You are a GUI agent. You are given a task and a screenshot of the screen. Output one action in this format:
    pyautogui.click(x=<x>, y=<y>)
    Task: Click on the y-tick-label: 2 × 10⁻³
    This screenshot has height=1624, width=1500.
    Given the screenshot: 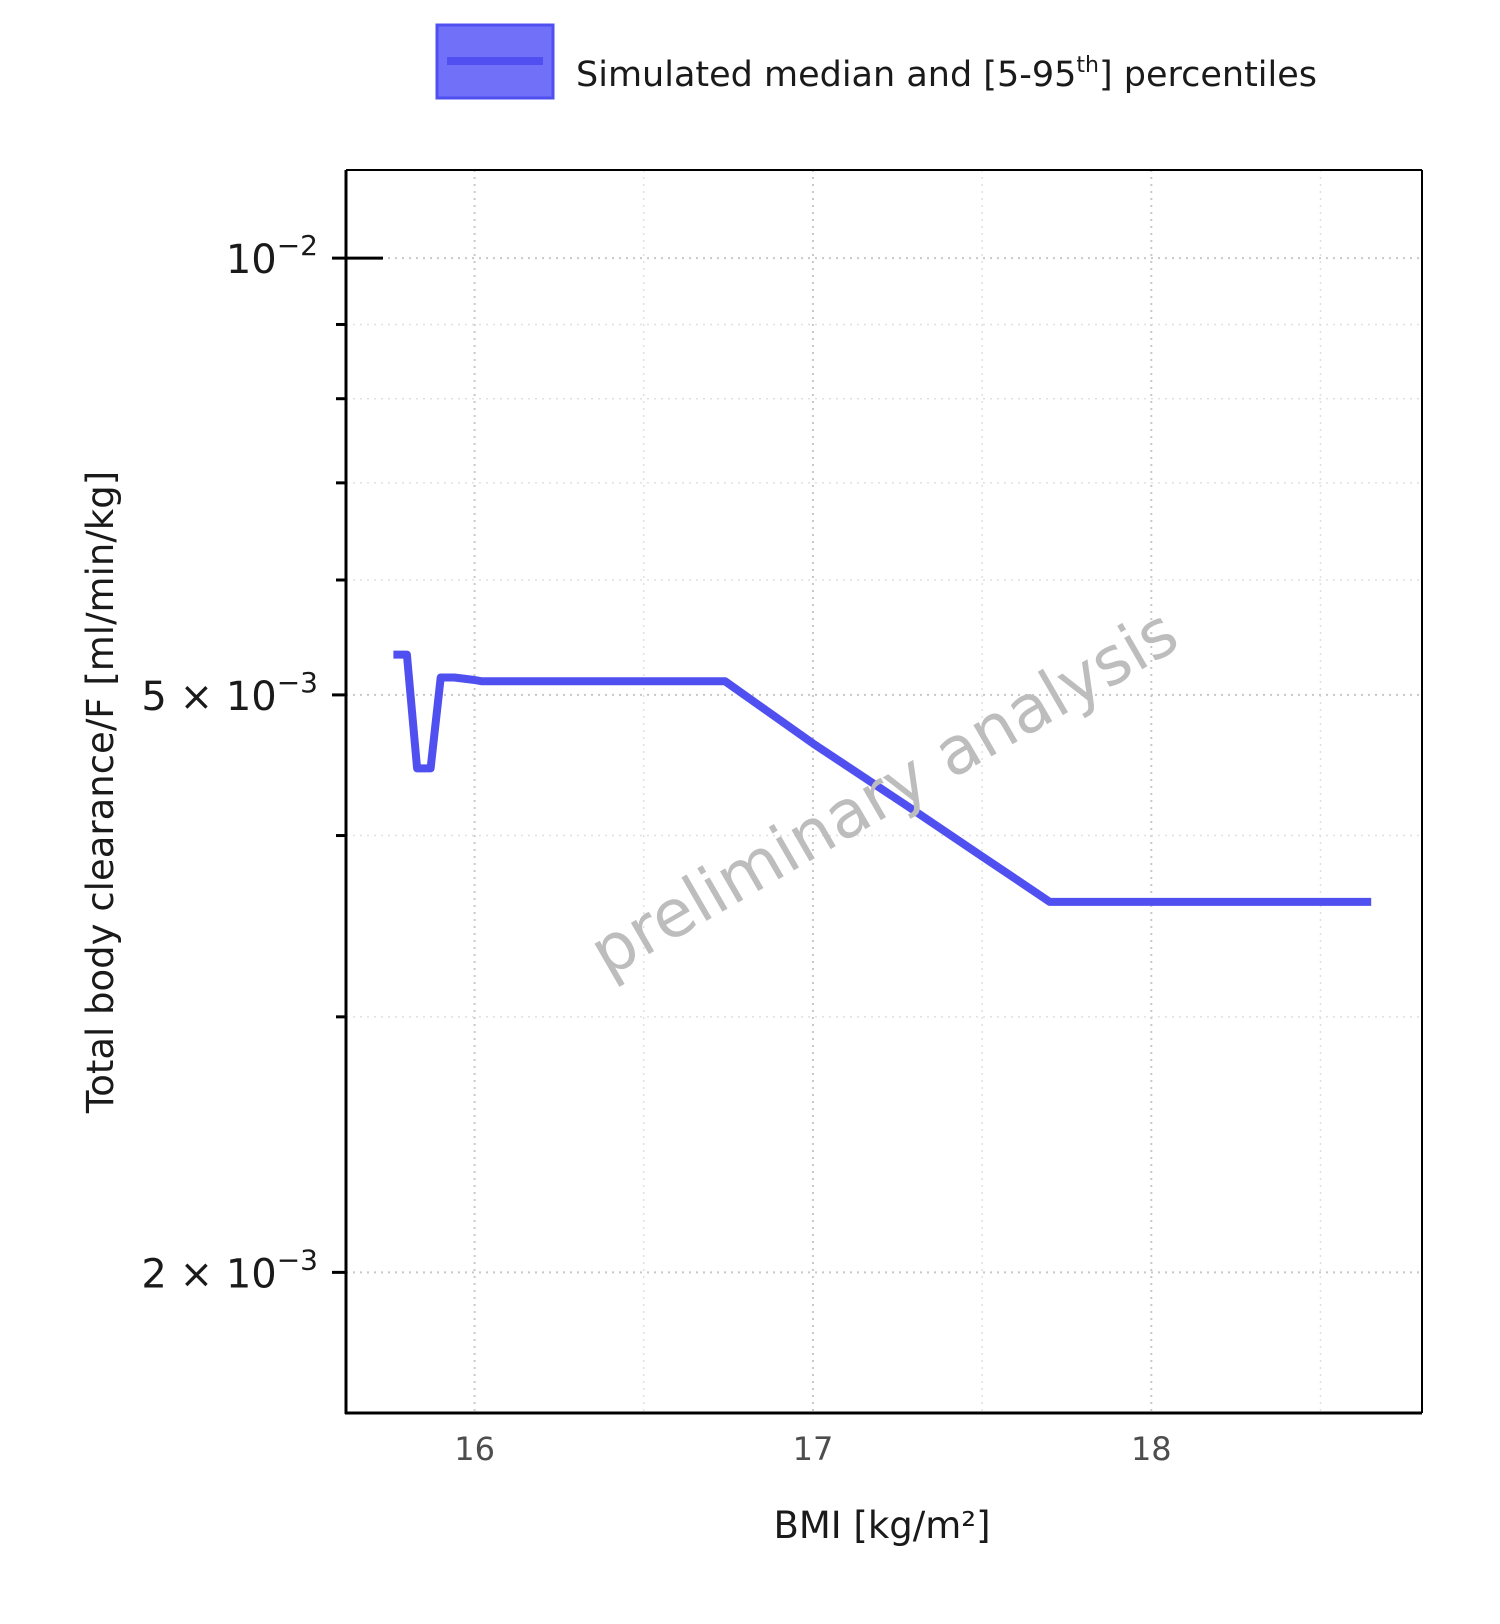 What is the action you would take?
    pyautogui.click(x=229, y=1270)
    